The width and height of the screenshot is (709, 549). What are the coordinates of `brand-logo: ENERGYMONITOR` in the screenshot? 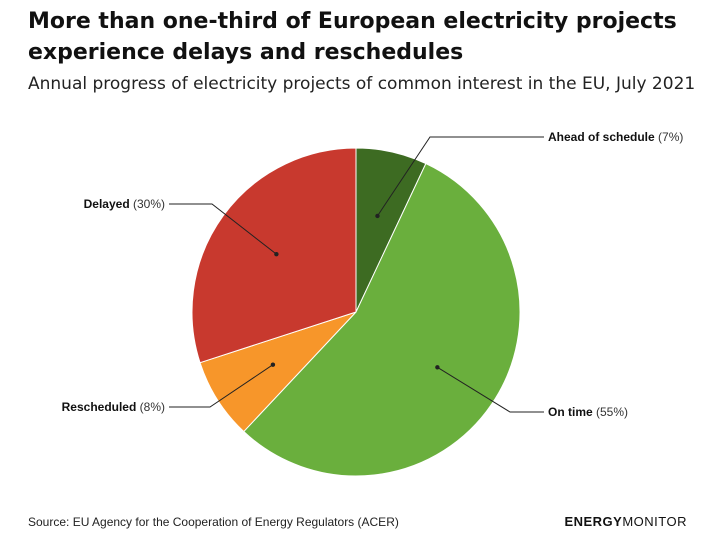 It's located at (625, 521).